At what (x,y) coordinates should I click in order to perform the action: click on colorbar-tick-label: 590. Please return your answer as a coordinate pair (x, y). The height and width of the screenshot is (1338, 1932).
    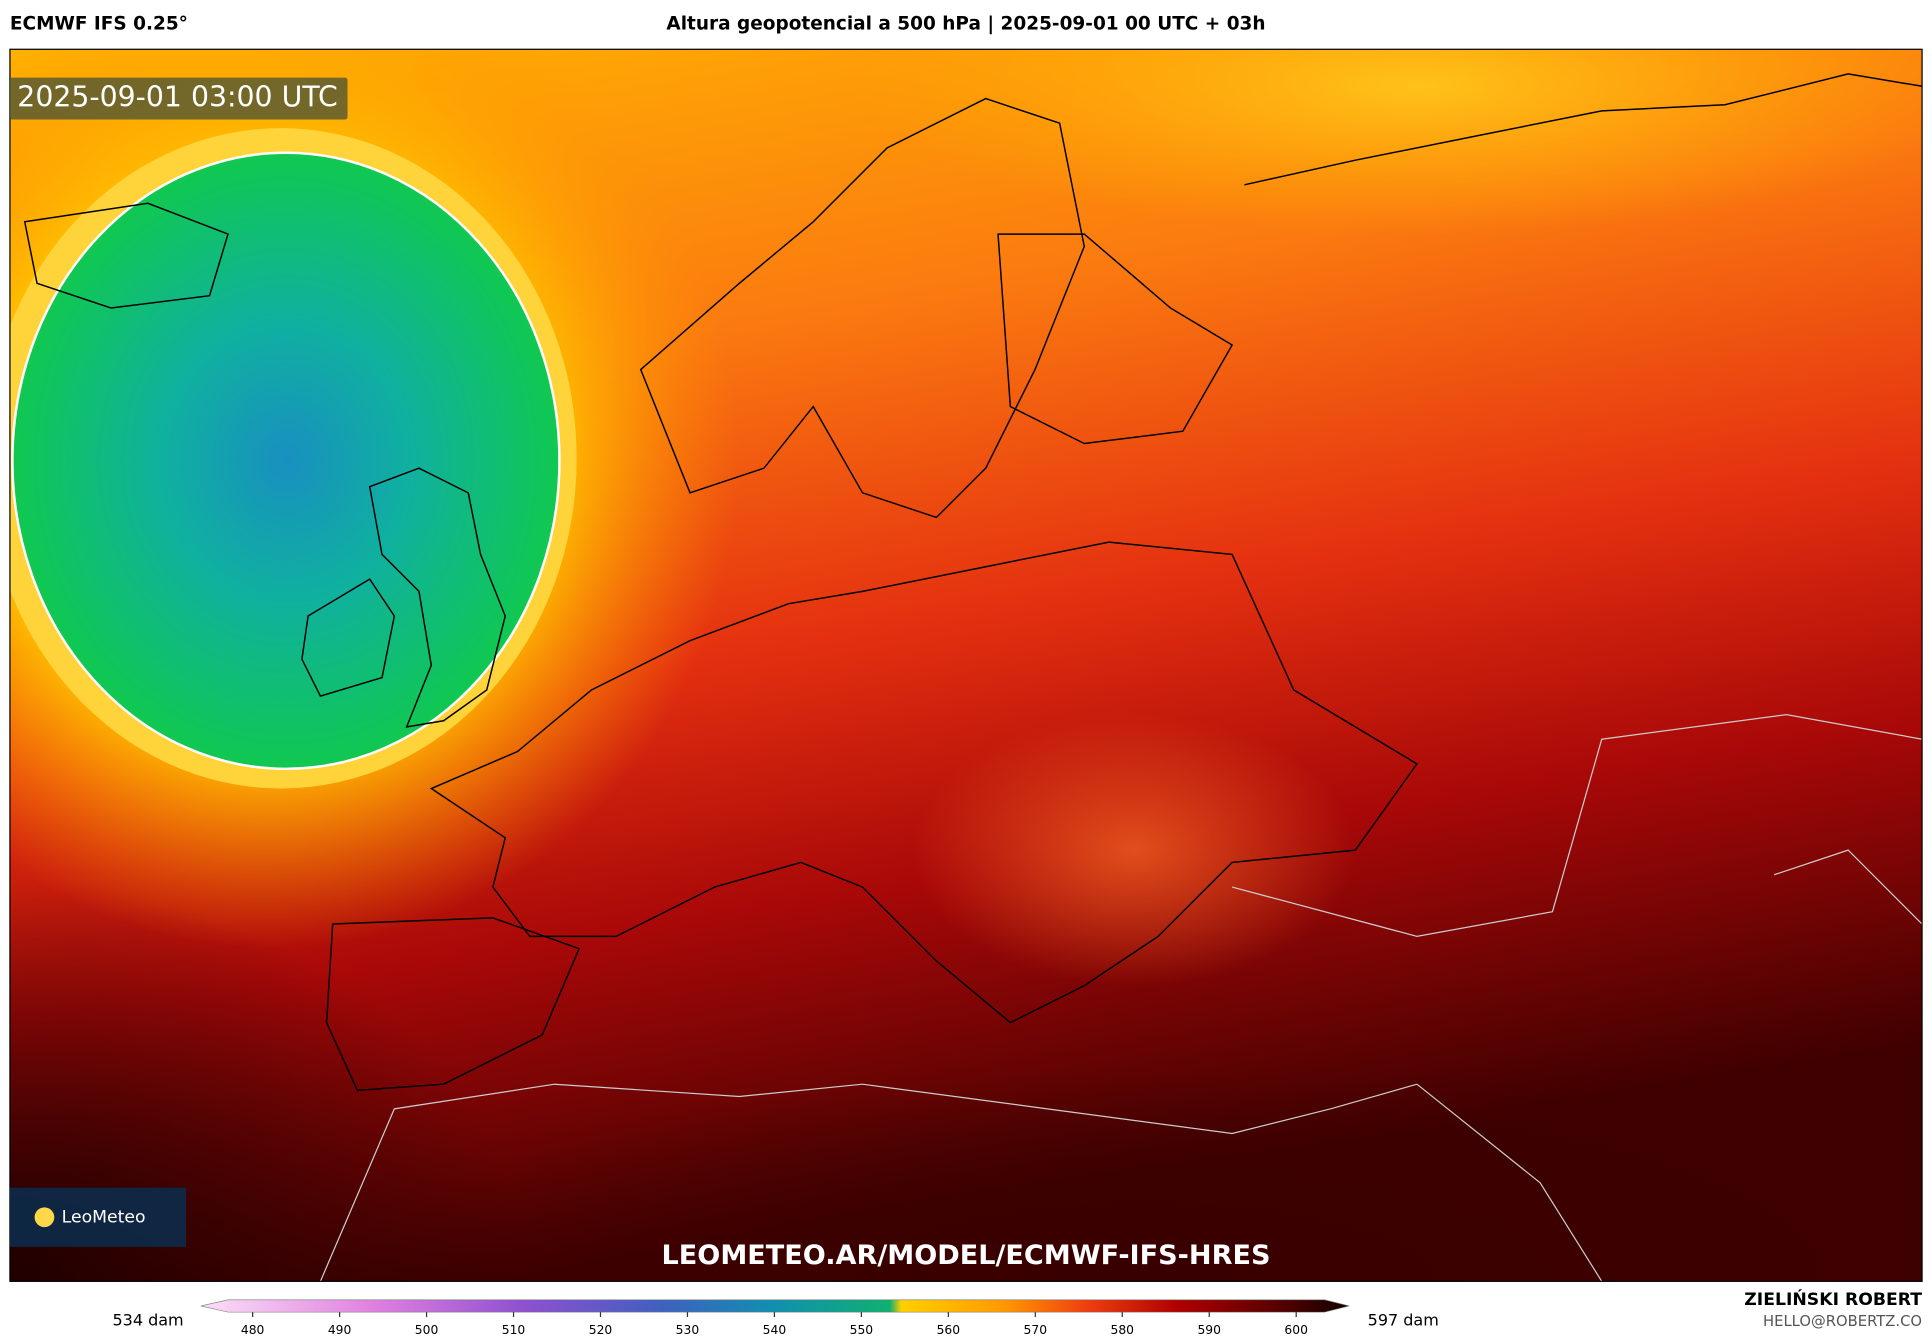
    Looking at the image, I should click on (1209, 1330).